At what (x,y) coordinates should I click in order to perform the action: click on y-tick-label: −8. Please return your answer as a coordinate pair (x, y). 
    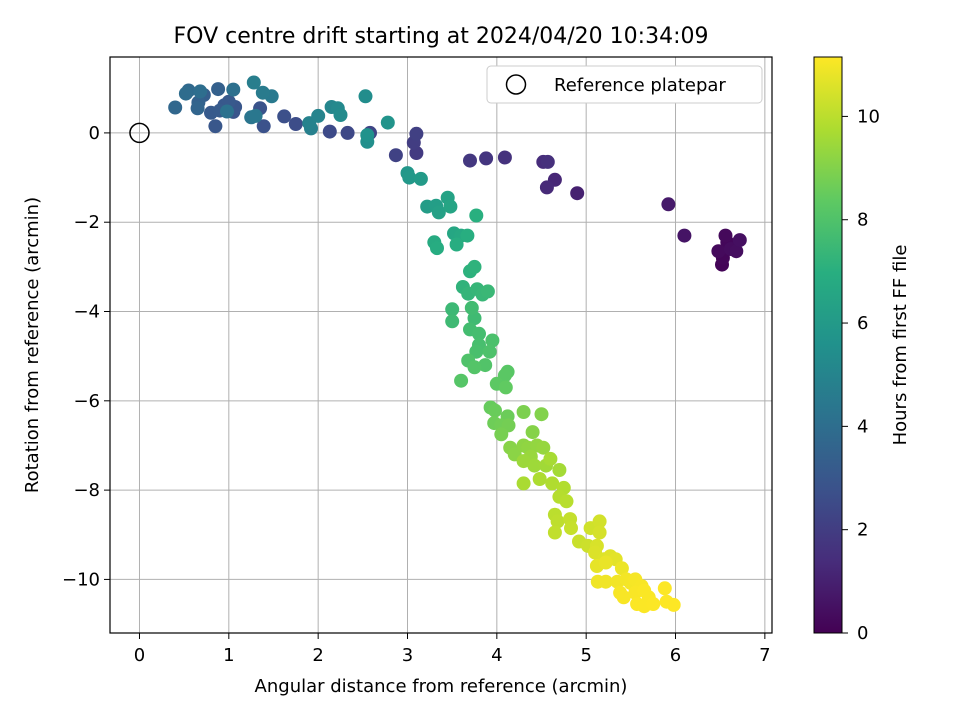
    Looking at the image, I should click on (86, 490).